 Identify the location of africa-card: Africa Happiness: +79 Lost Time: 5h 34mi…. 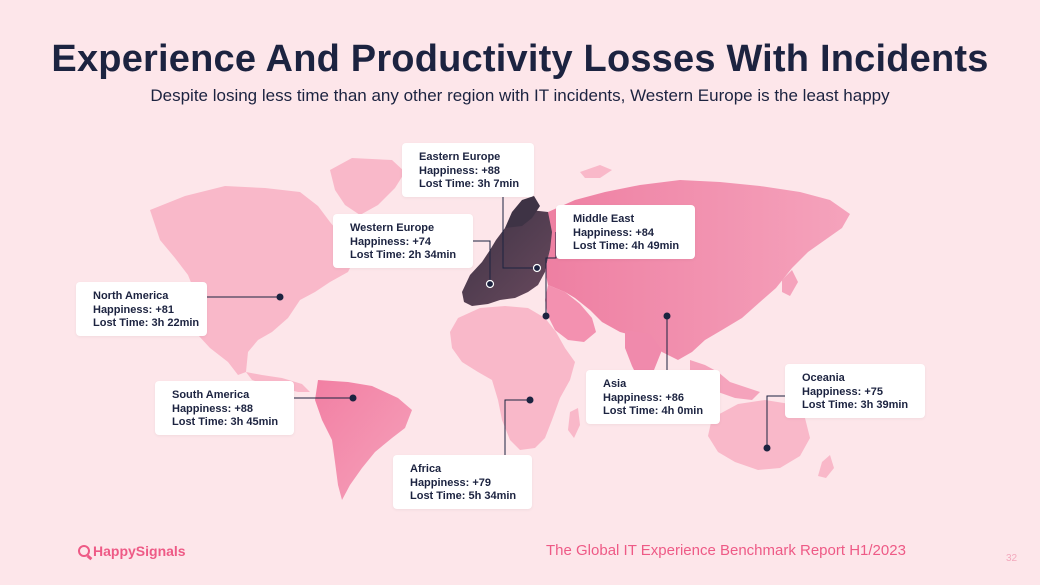
(462, 482).